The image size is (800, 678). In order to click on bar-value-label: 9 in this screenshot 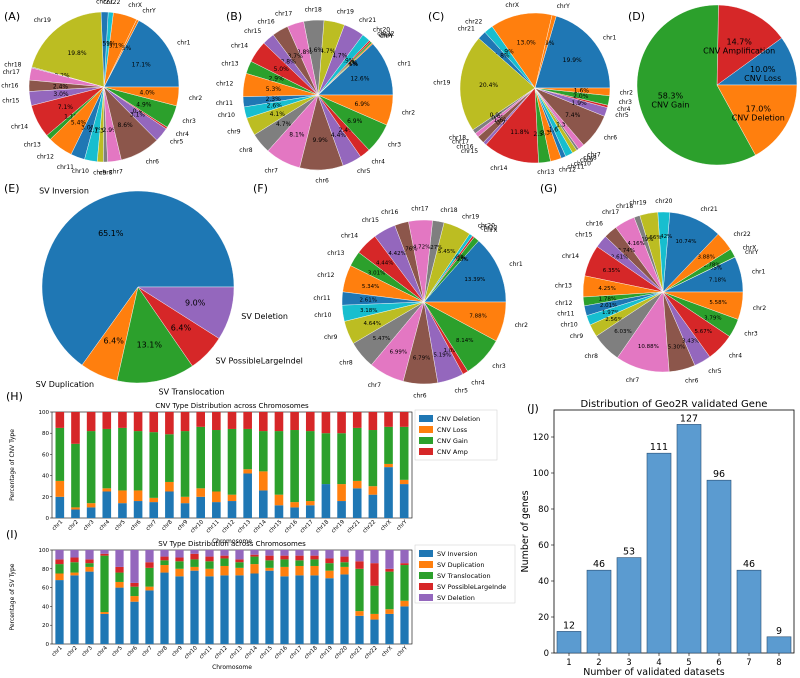, I will do `click(779, 631)`.